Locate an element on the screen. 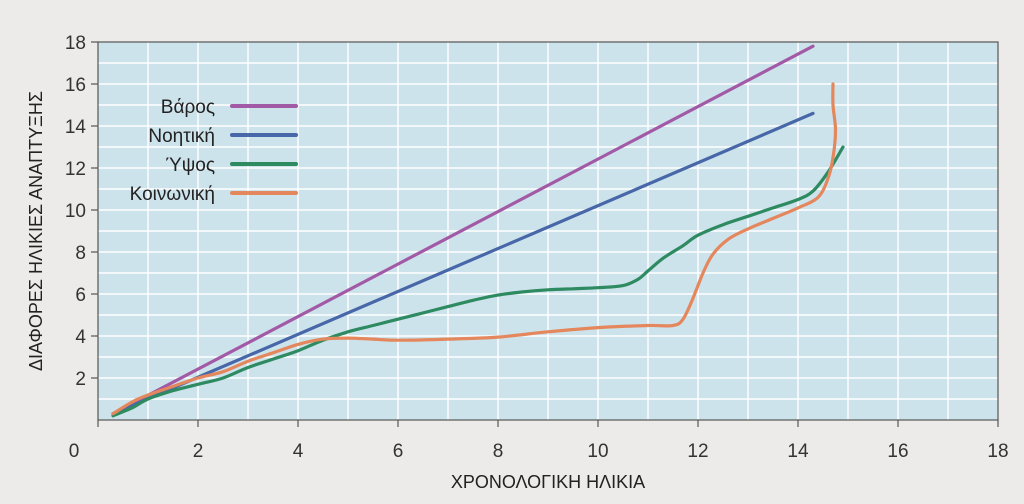 The height and width of the screenshot is (504, 1024). x-tick-label: 4 is located at coordinates (298, 451).